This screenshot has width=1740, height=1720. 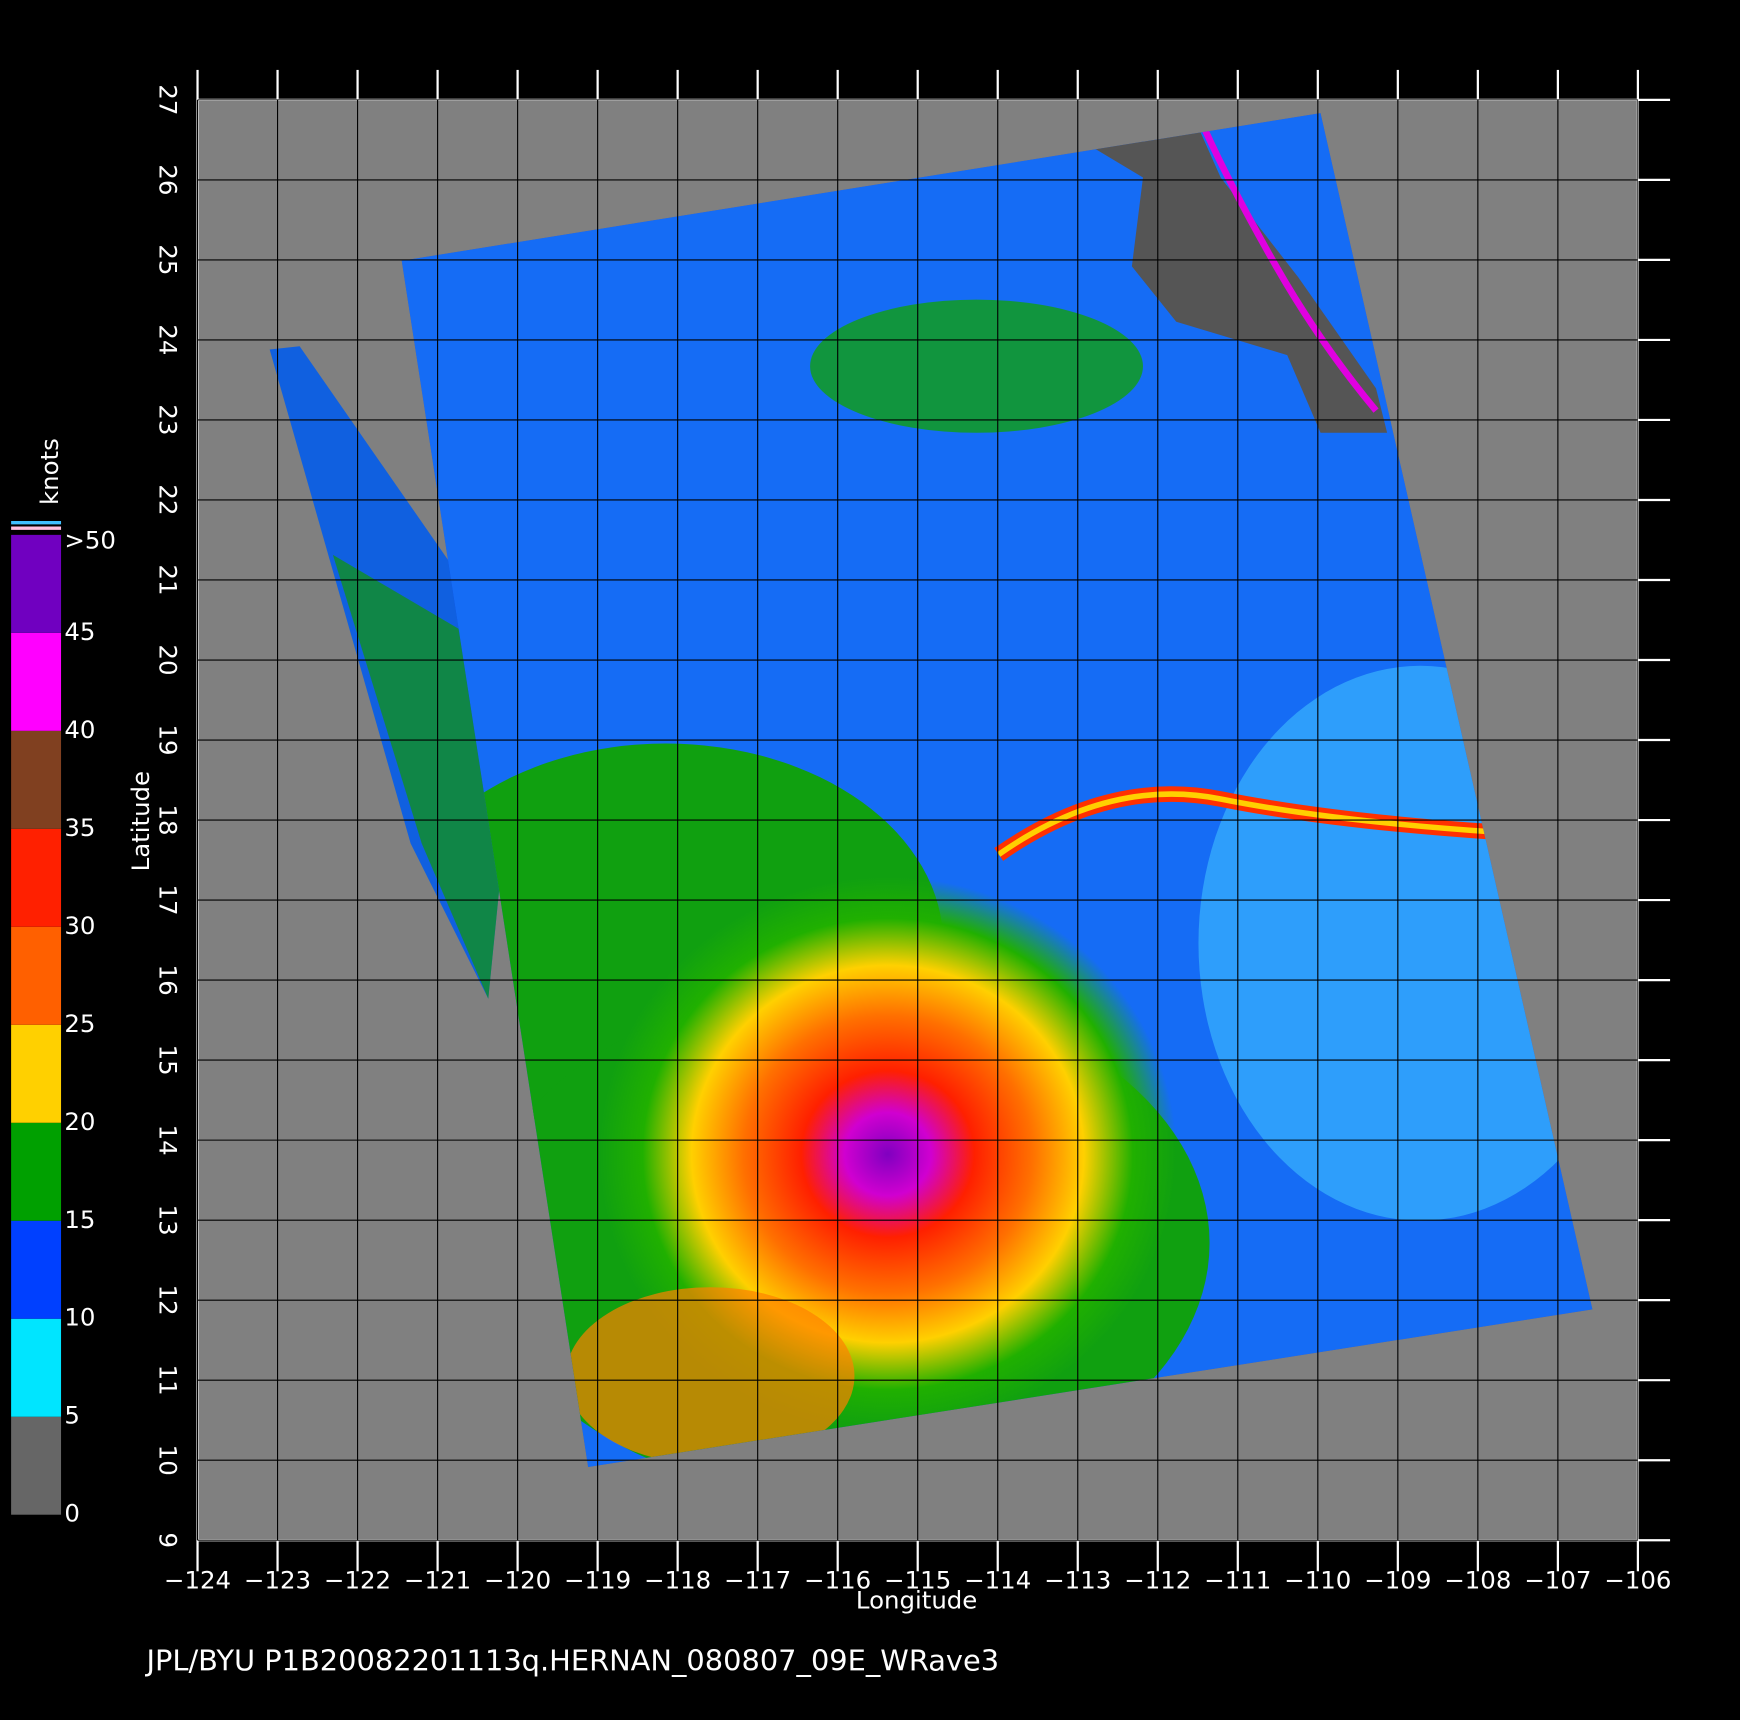 What do you see at coordinates (167, 1380) in the screenshot?
I see `y-tick-label: 11` at bounding box center [167, 1380].